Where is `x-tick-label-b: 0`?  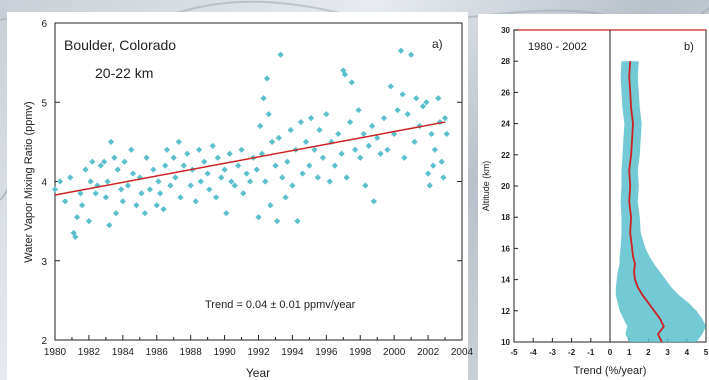
x-tick-label-b: 0 is located at coordinates (610, 352).